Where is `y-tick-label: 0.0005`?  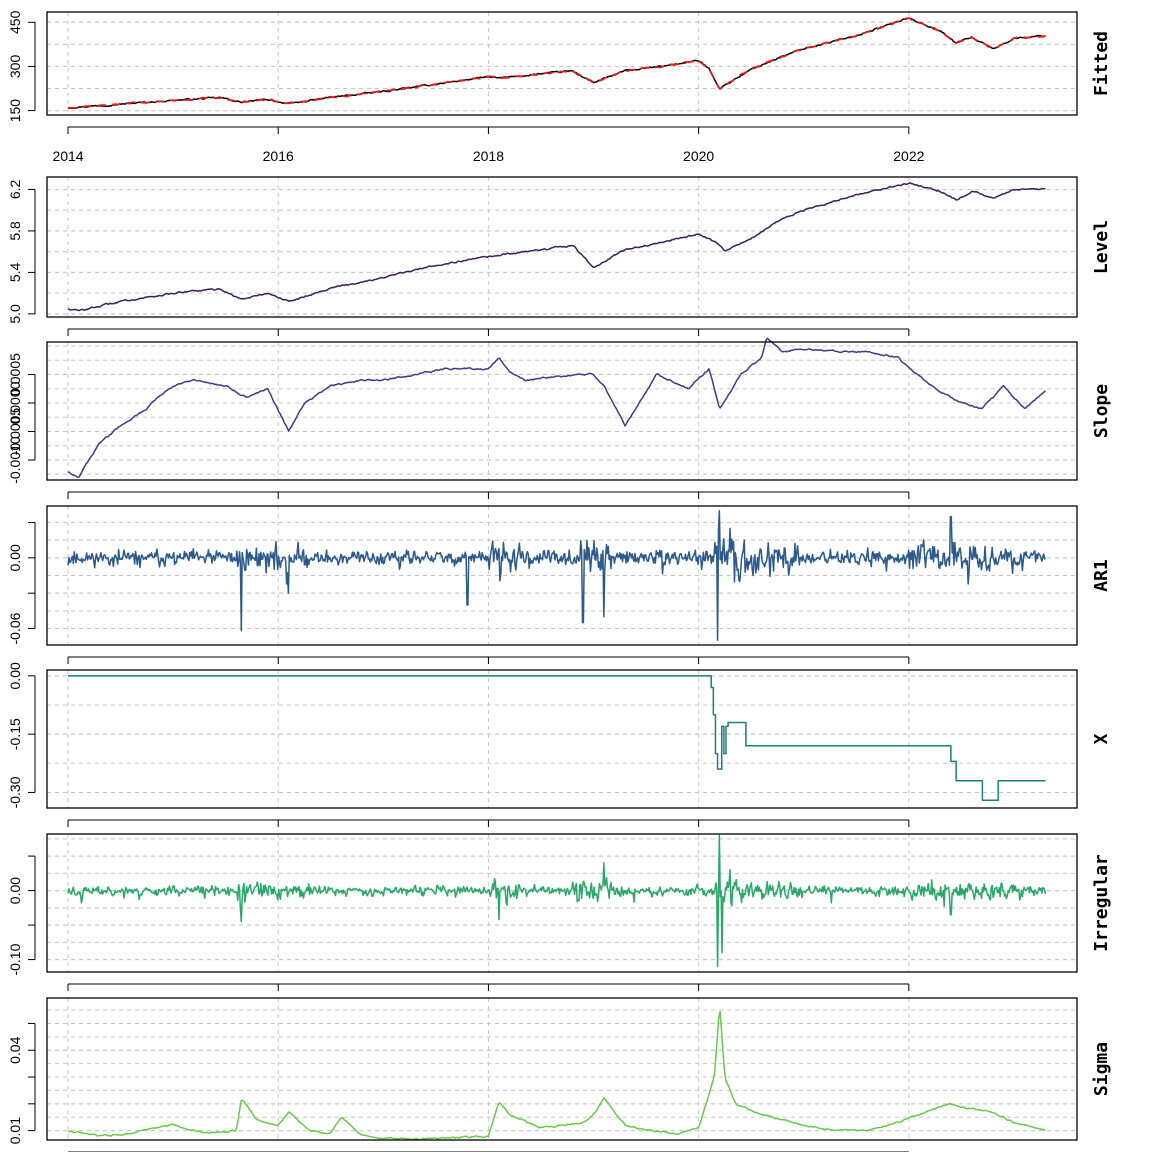
y-tick-label: 0.0005 is located at coordinates (15, 374).